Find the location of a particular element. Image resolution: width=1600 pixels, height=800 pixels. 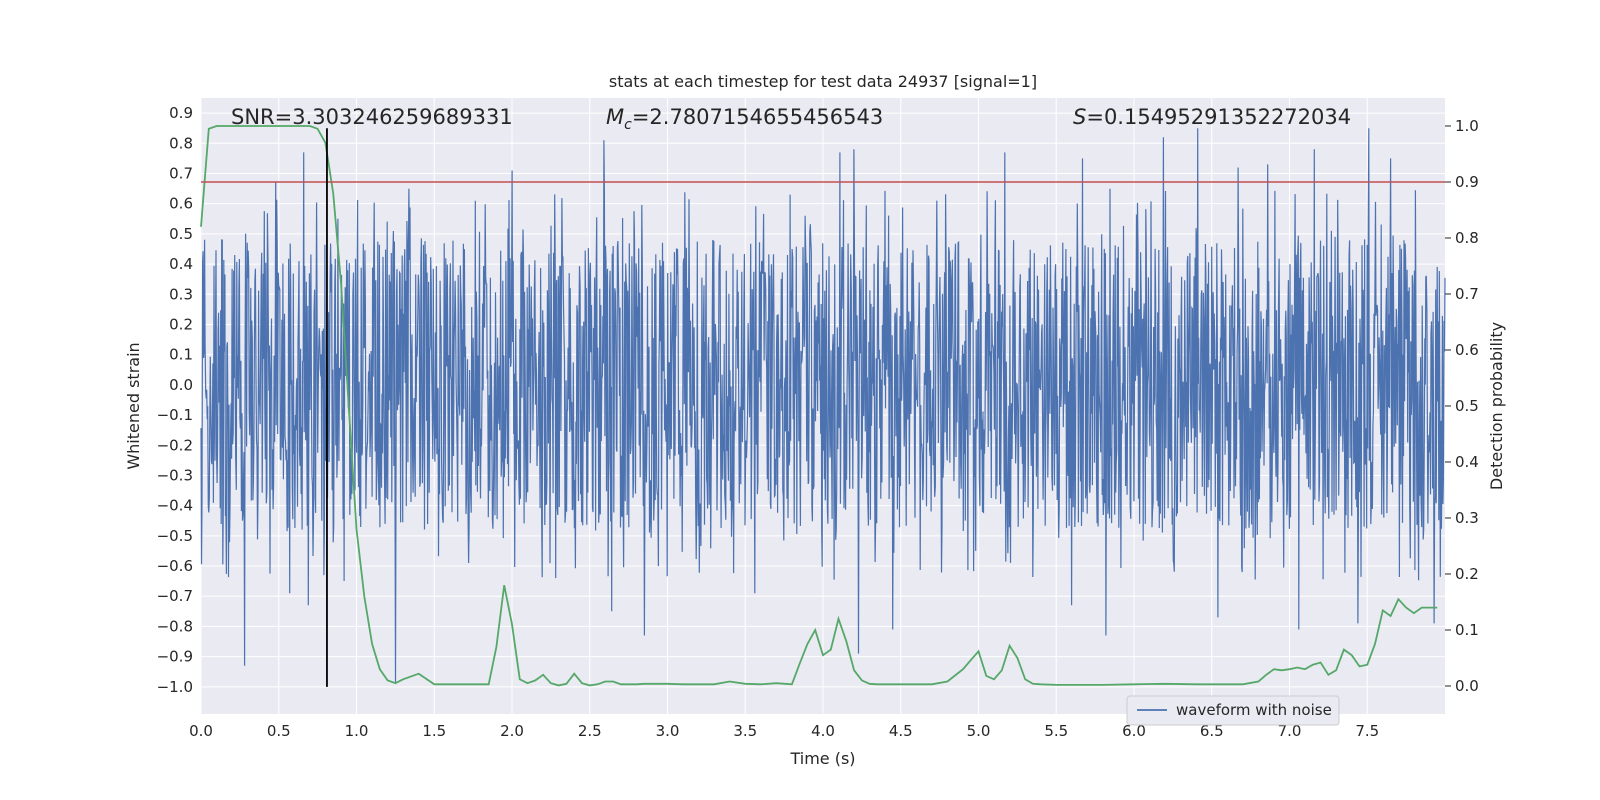

y-tick-label-left: −0.4 is located at coordinates (175, 506).